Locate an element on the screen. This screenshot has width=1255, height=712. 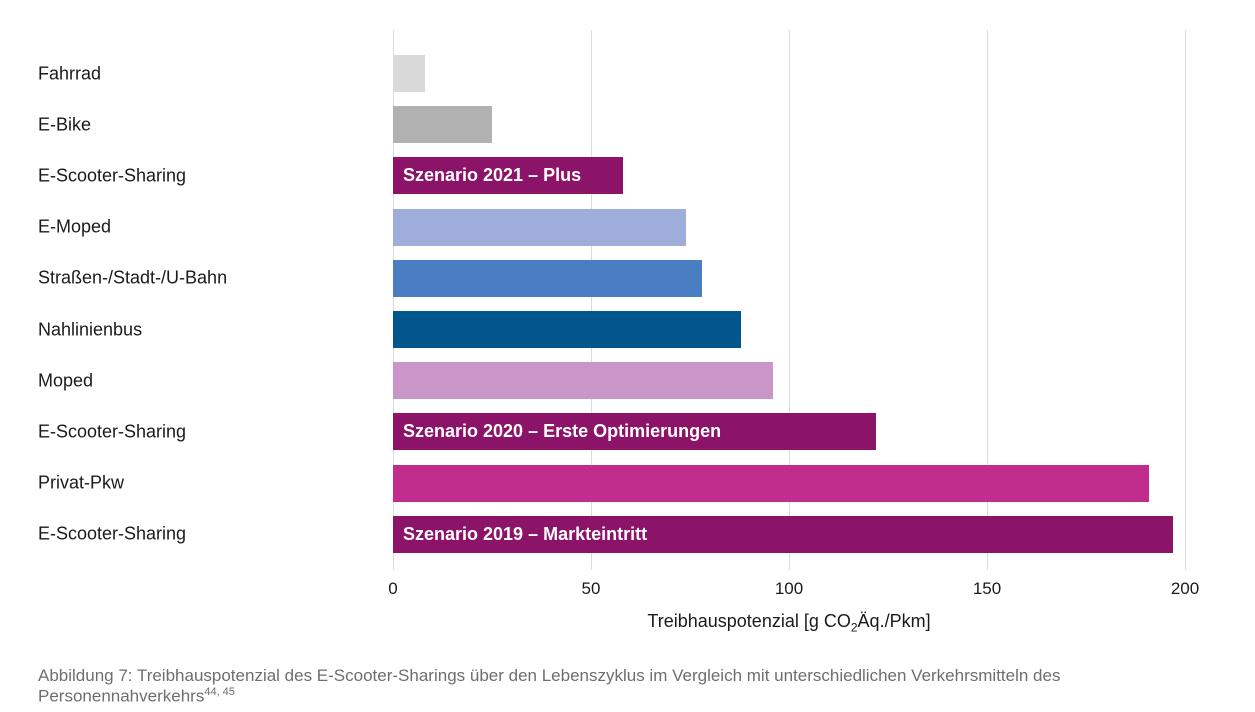
bar-inner-label: Szenario 2021 – Plus is located at coordinates (492, 175).